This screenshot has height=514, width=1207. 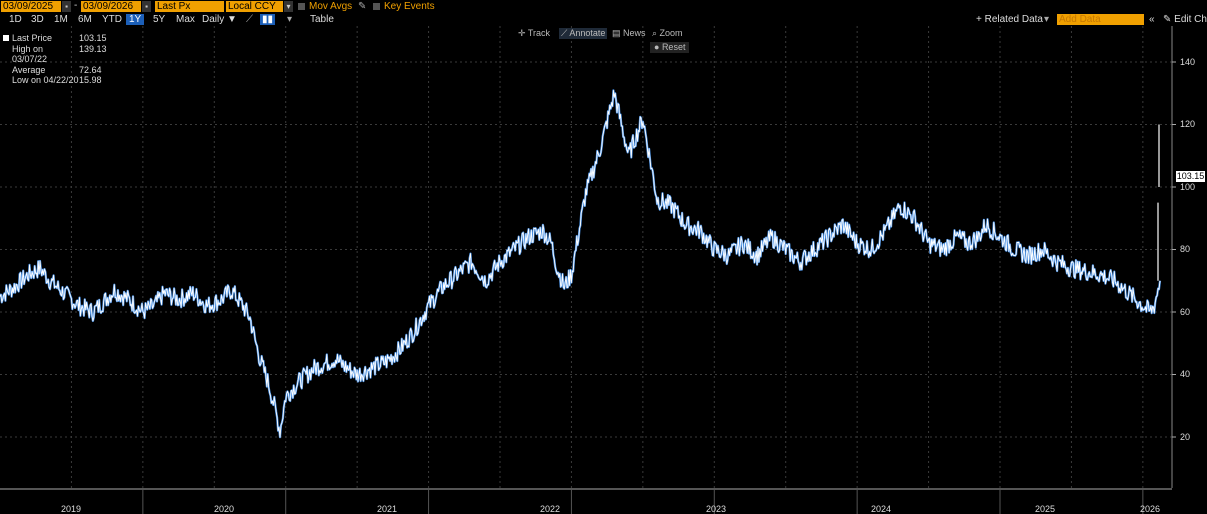 I want to click on period-1d: 1D, so click(x=15, y=19).